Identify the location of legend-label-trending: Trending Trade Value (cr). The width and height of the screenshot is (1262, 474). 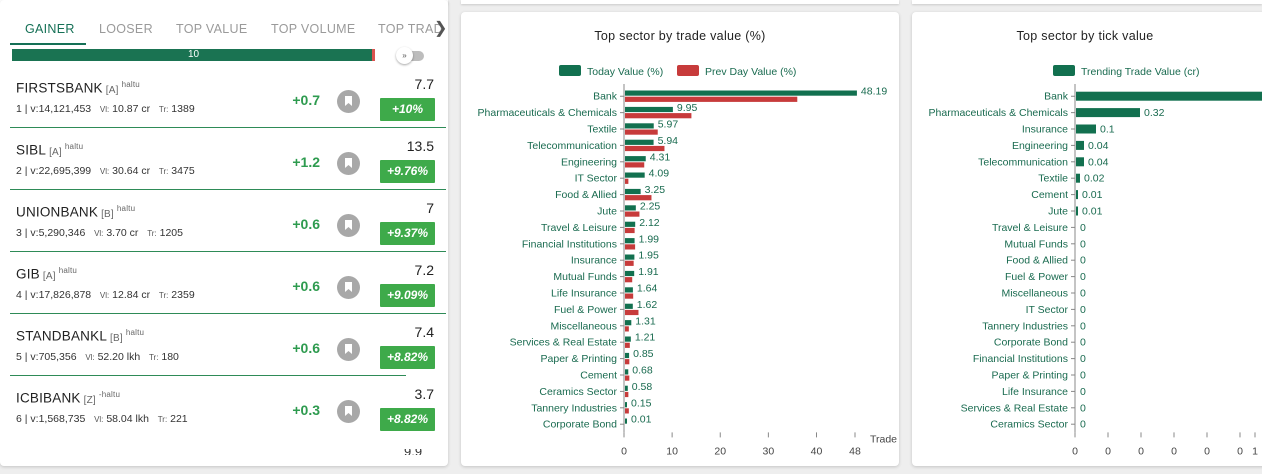
(1140, 72).